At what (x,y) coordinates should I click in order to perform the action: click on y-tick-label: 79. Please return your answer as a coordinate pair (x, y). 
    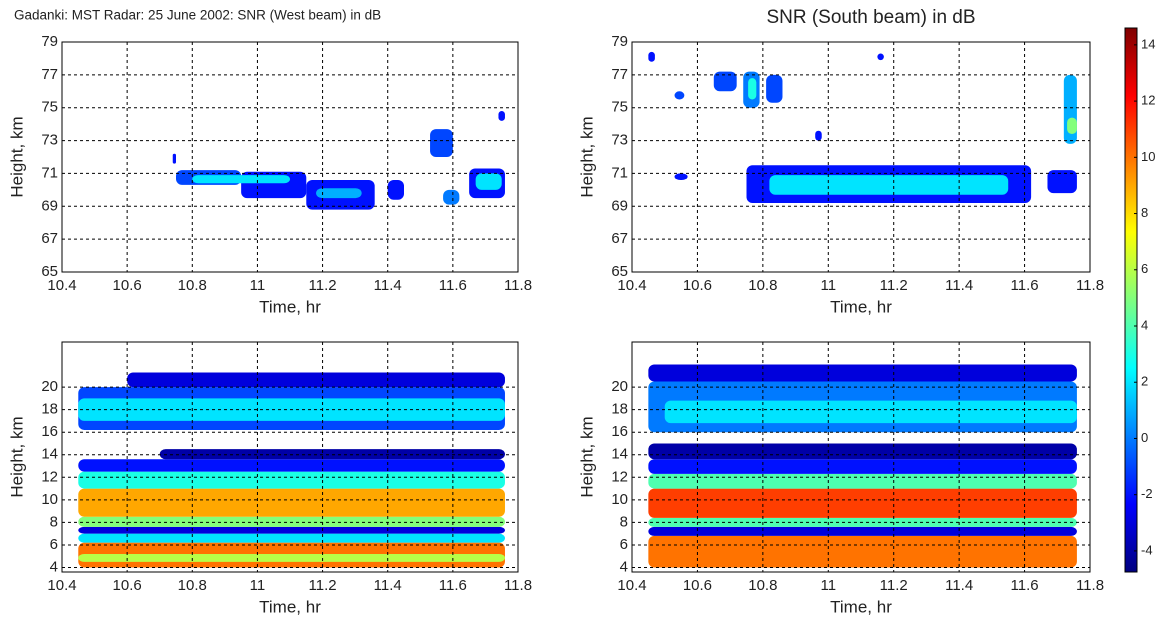
    Looking at the image, I should click on (49, 41).